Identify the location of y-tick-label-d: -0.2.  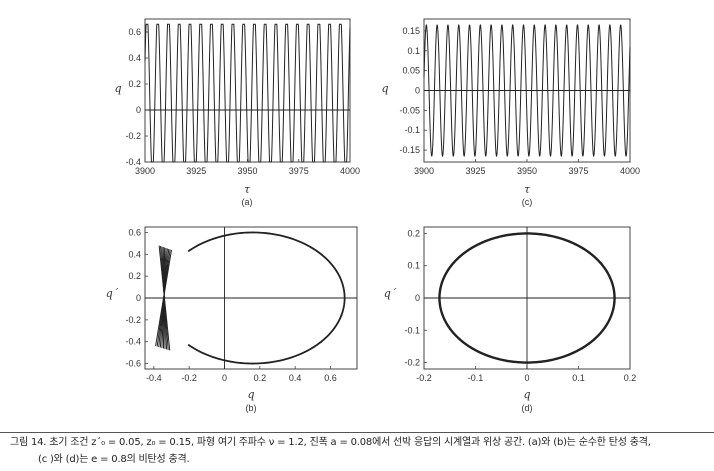
(412, 363).